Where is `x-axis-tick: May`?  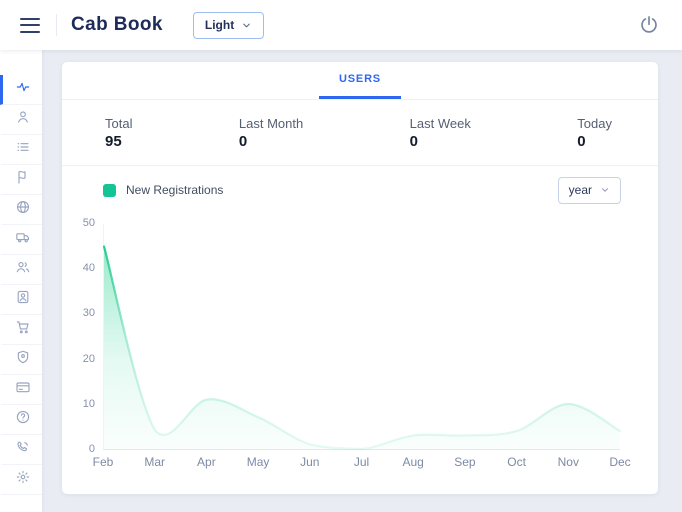
x-axis-tick: May is located at coordinates (258, 462).